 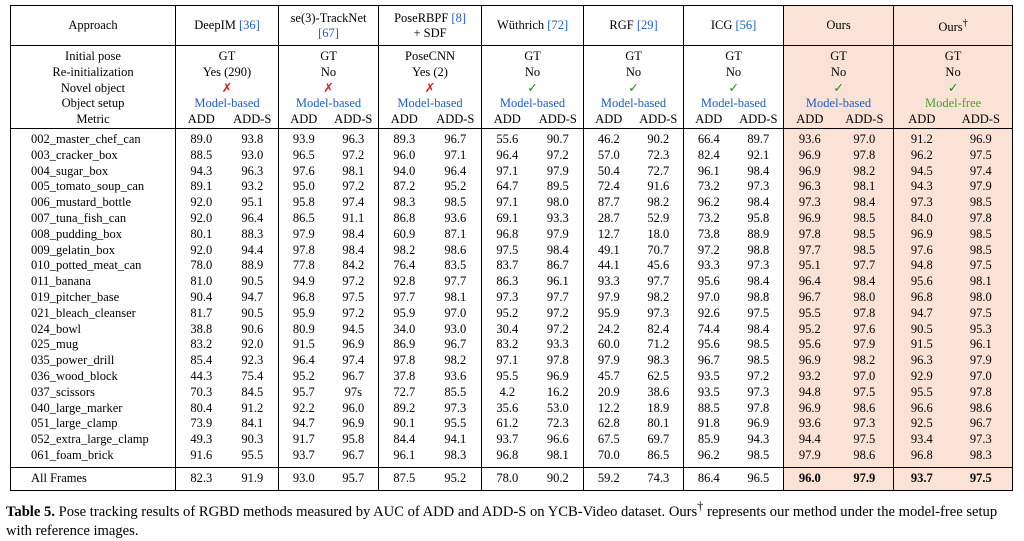 I want to click on score-cell: 96.8, so click(x=507, y=234).